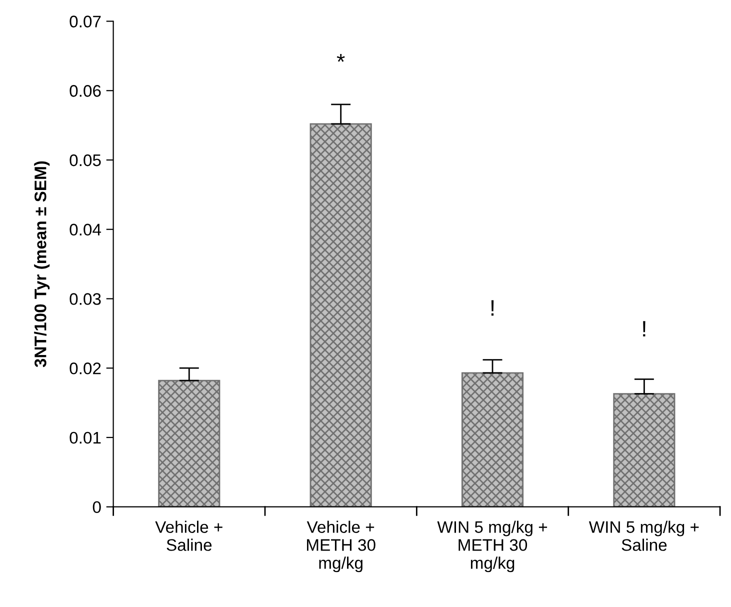  What do you see at coordinates (85, 368) in the screenshot?
I see `y-tick-label: 0.02` at bounding box center [85, 368].